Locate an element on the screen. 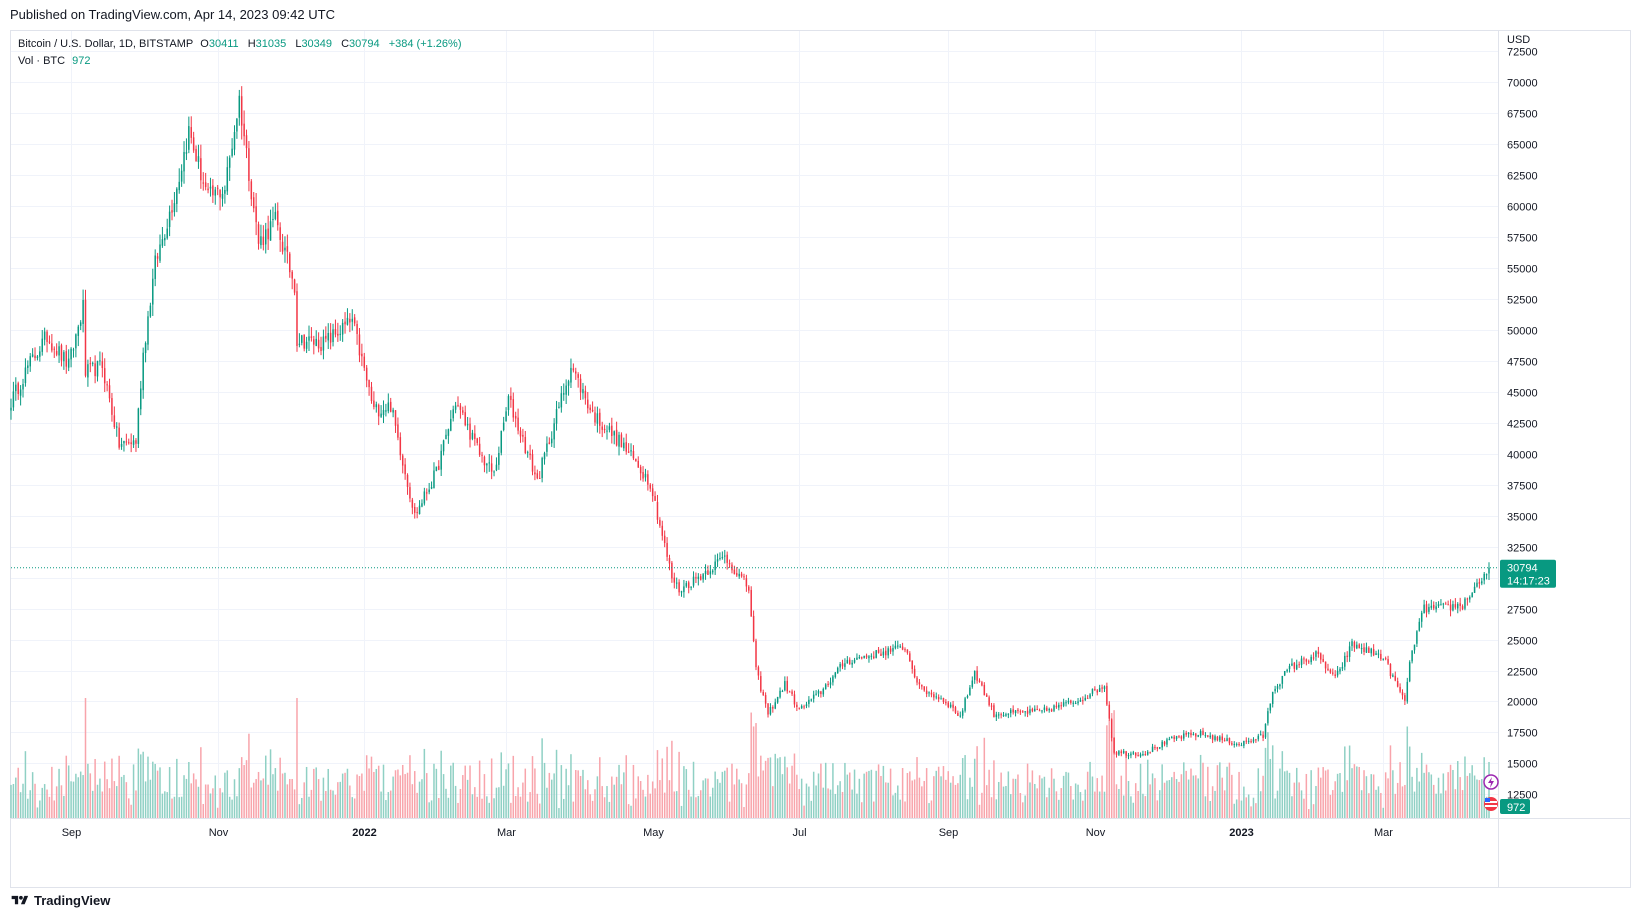 Image resolution: width=1641 pixels, height=920 pixels. tradingview-logo: TradingView is located at coordinates (60, 900).